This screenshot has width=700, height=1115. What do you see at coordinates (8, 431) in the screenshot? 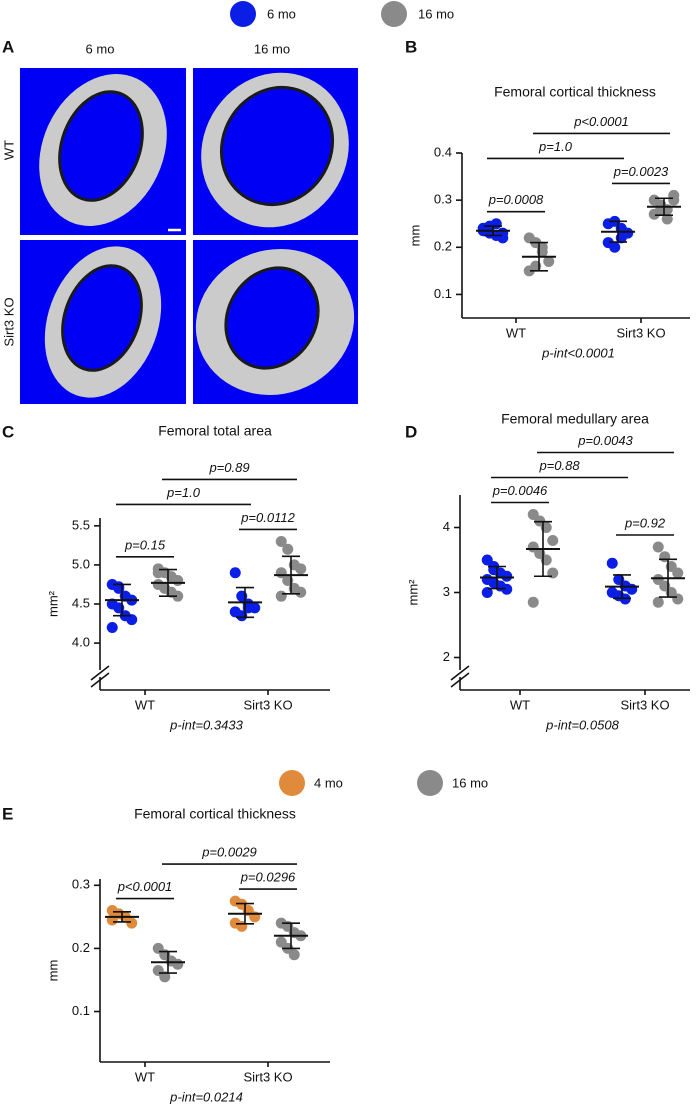
I see `panel-letter: C` at bounding box center [8, 431].